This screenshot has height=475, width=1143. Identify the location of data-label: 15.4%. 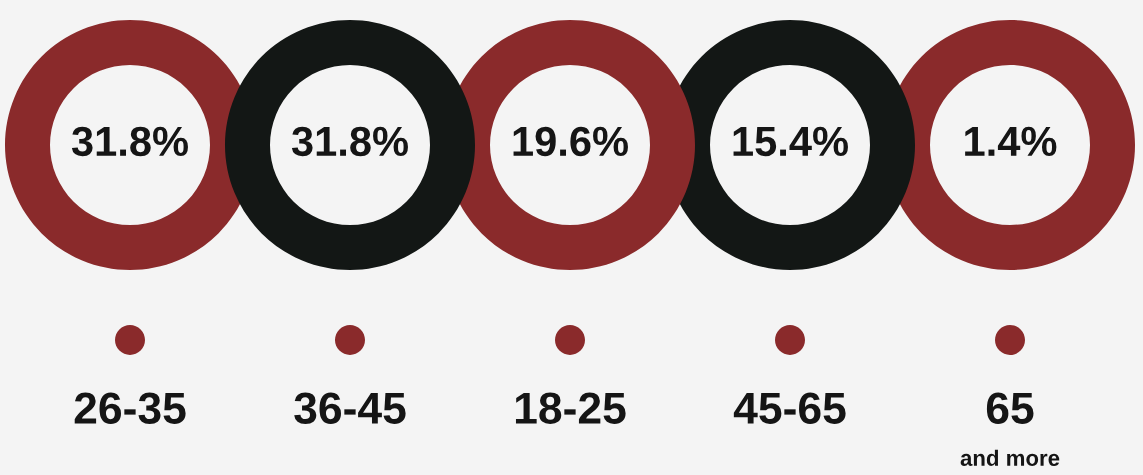
(790, 141).